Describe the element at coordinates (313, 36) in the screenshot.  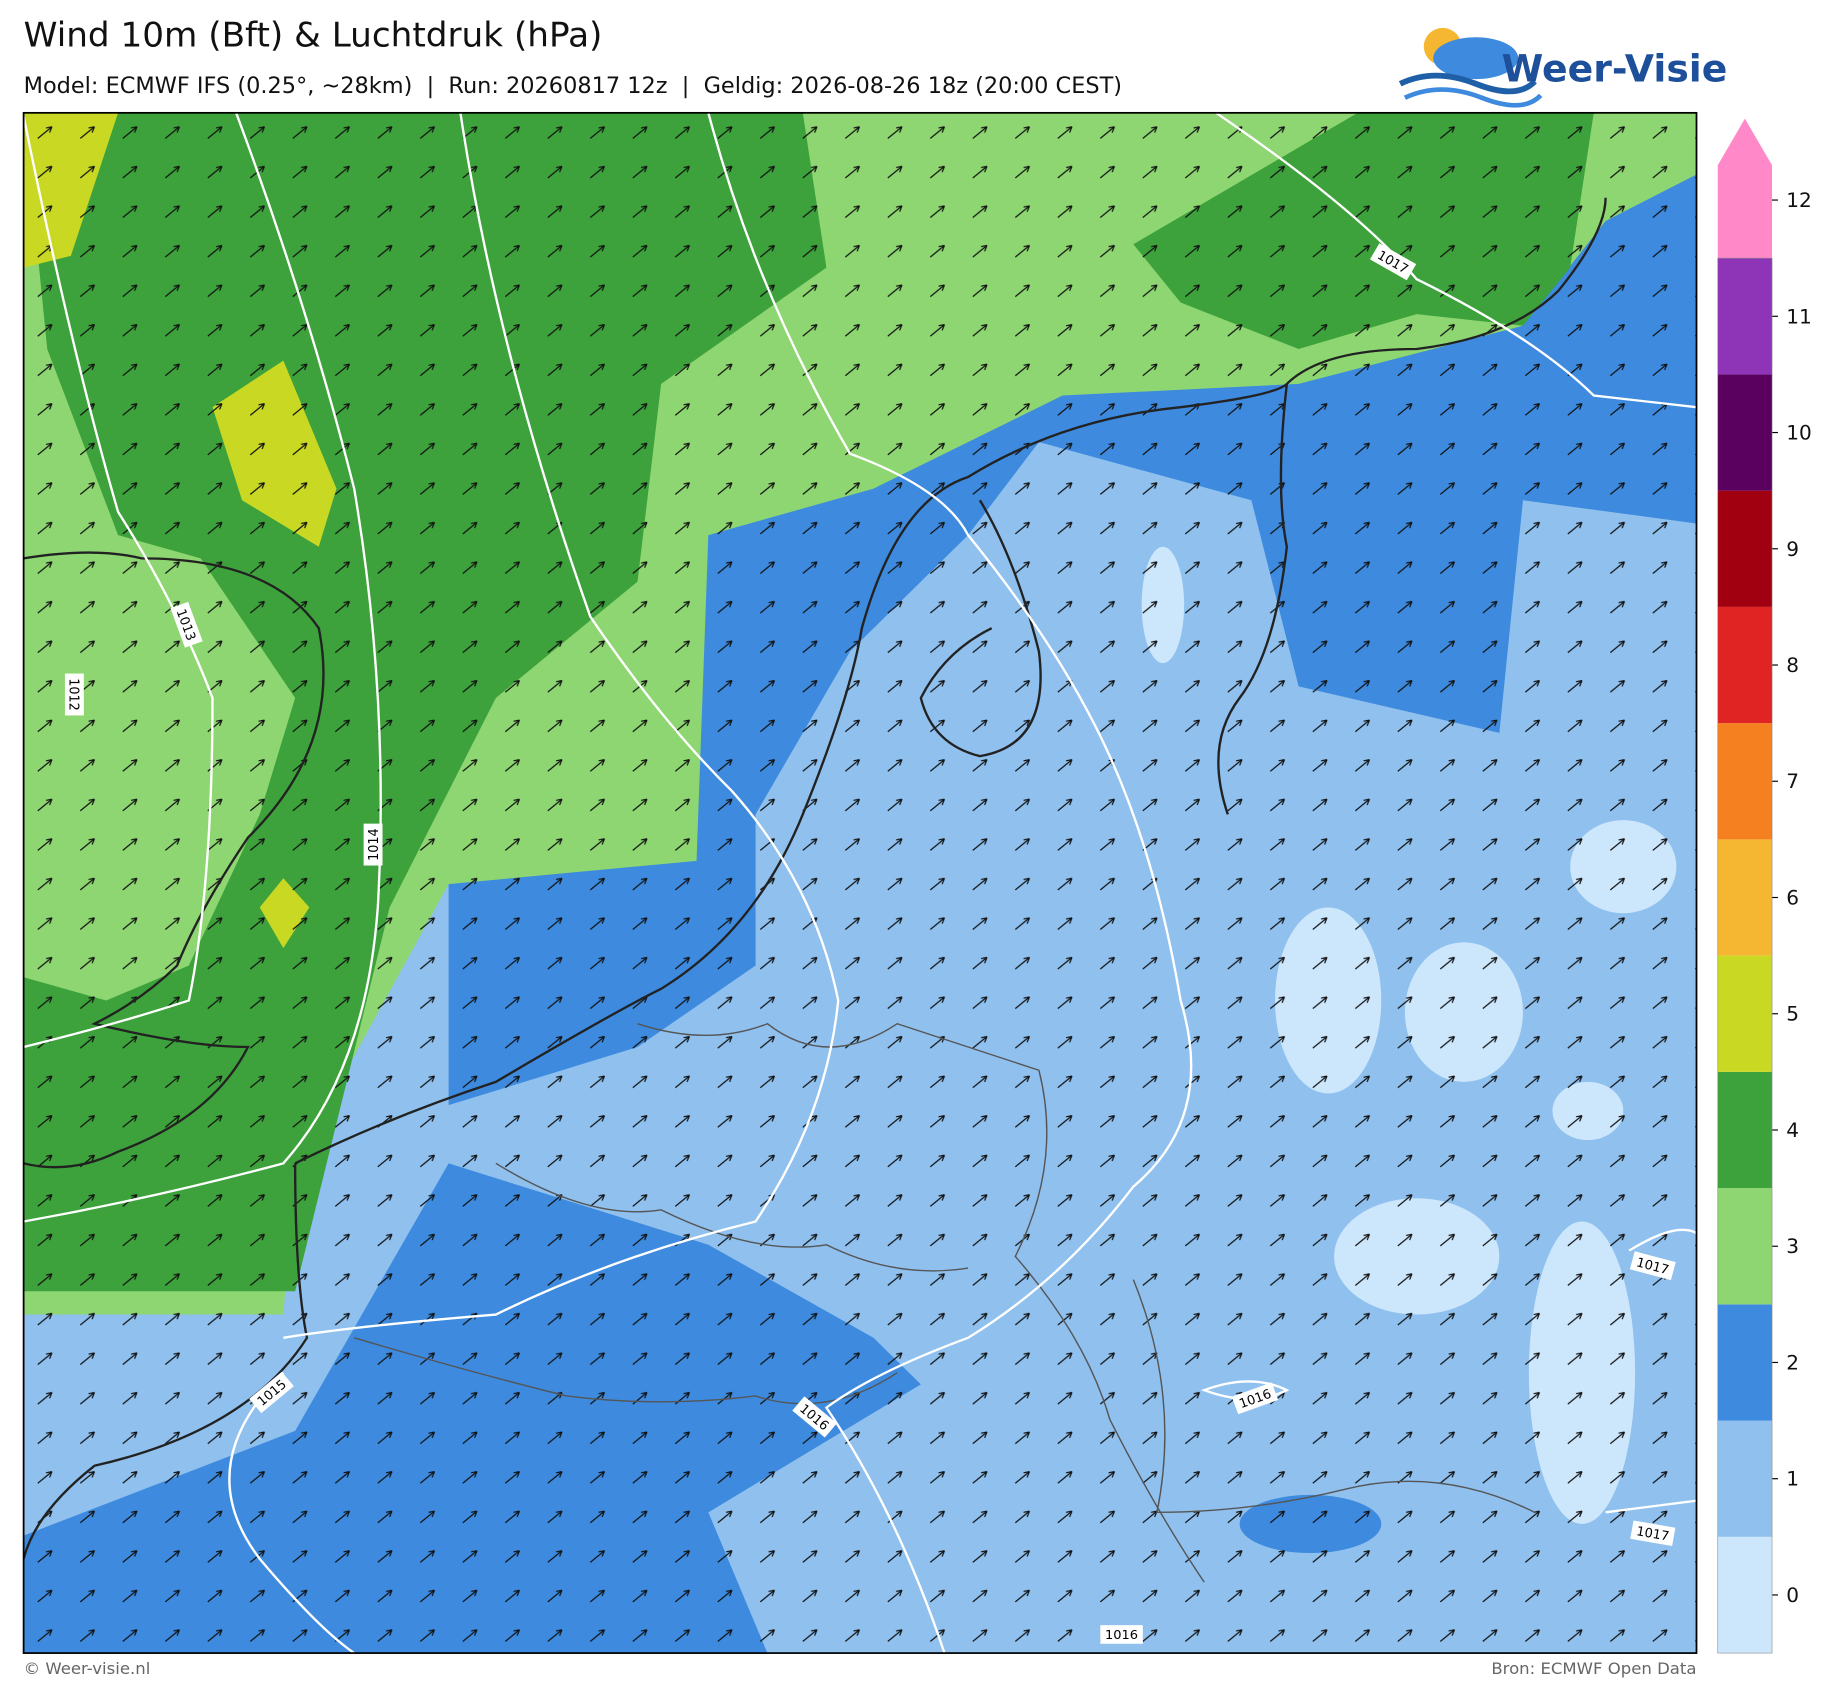
I see `title: Wind 10m (Bft) & Luchtdruk (hPa)` at that location.